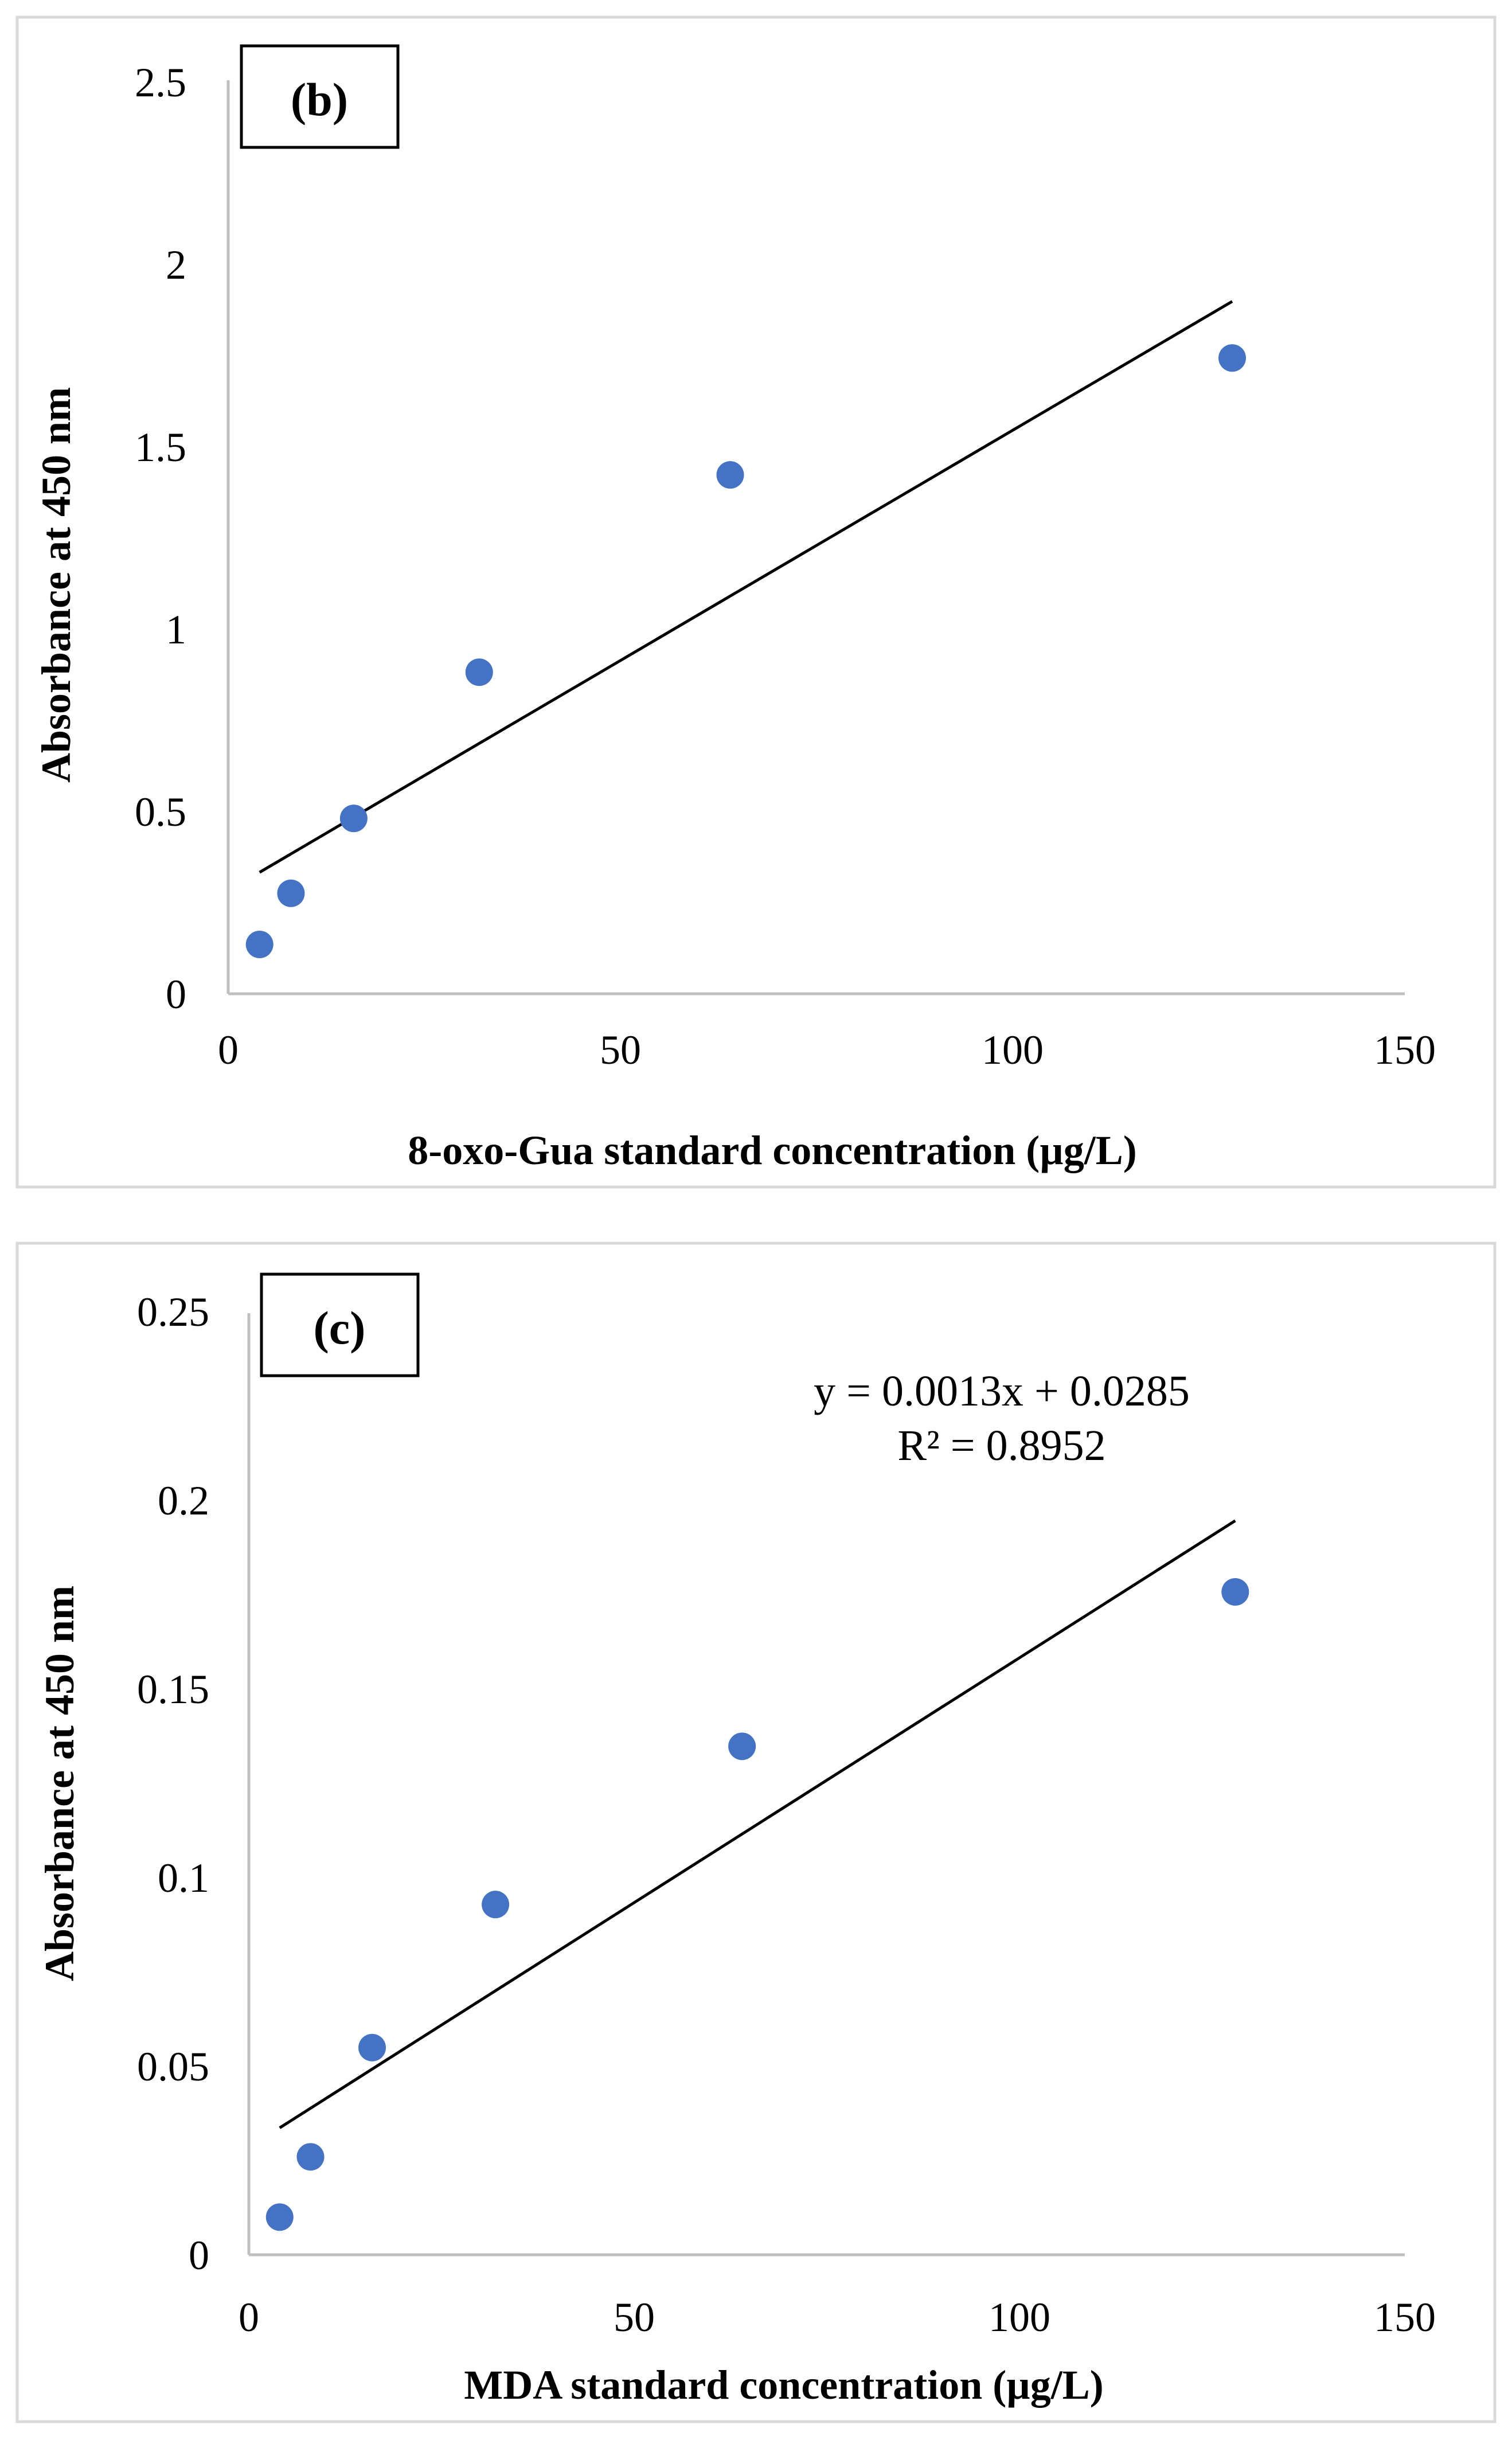  Describe the element at coordinates (160, 447) in the screenshot. I see `y-tick-label: 1.5` at that location.